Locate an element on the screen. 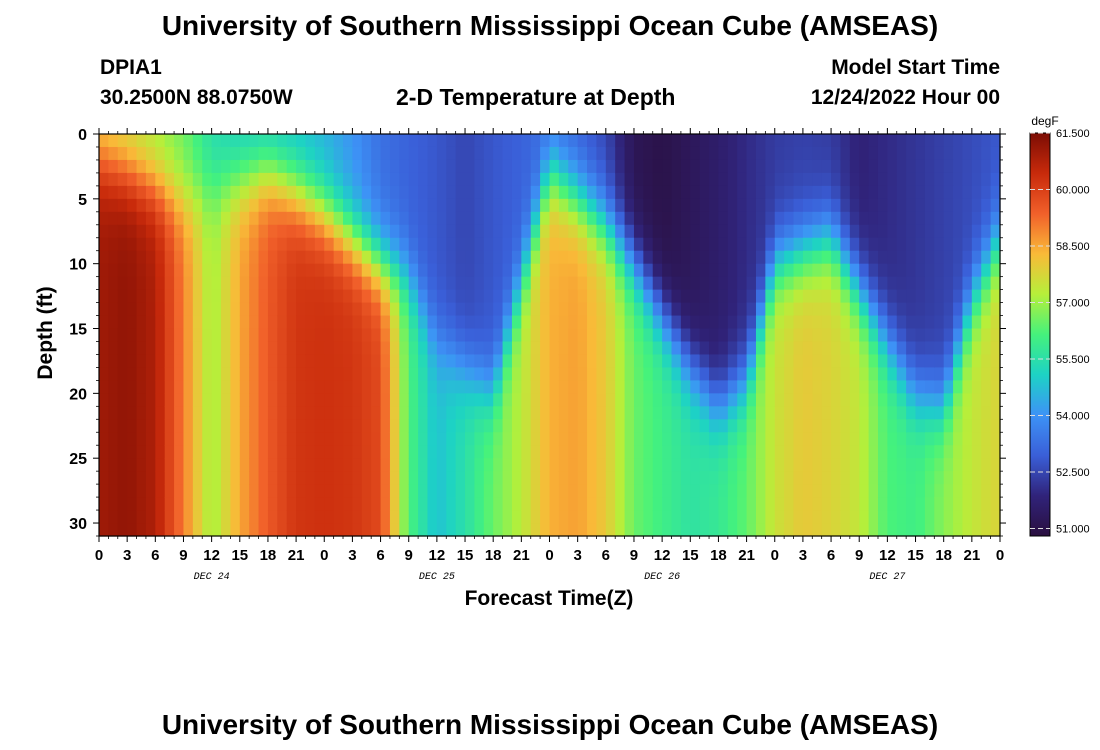  x-axis-label: Forecast Time(Z) is located at coordinates (549, 598).